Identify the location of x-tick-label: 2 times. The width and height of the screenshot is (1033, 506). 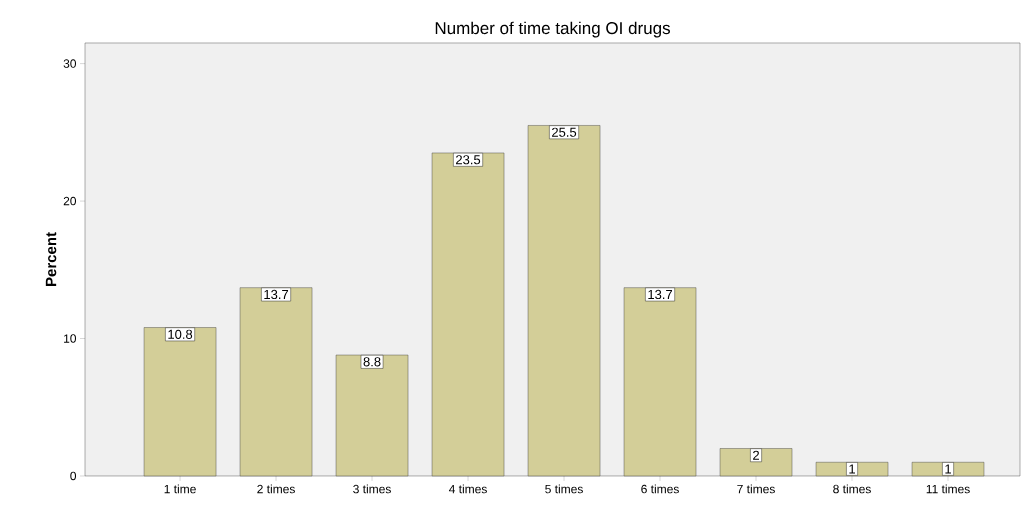
(276, 489).